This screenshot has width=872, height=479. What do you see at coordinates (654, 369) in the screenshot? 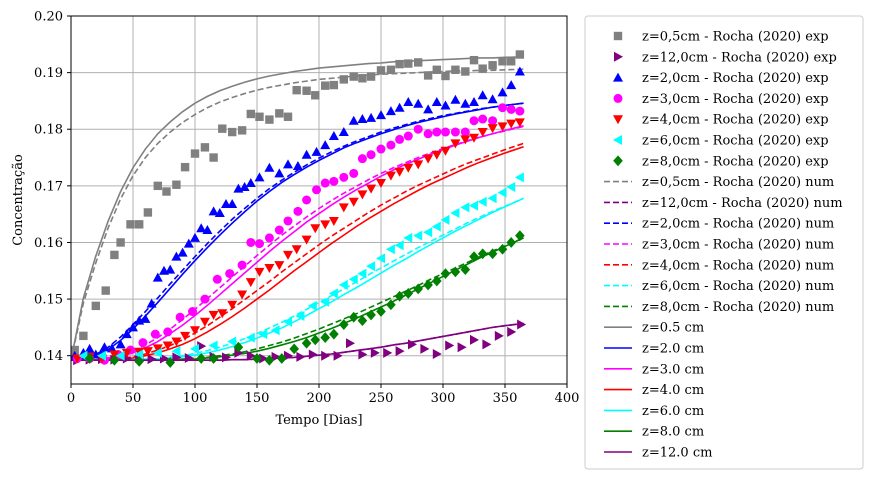
I see `legend-entry: z=3.0 cm` at bounding box center [654, 369].